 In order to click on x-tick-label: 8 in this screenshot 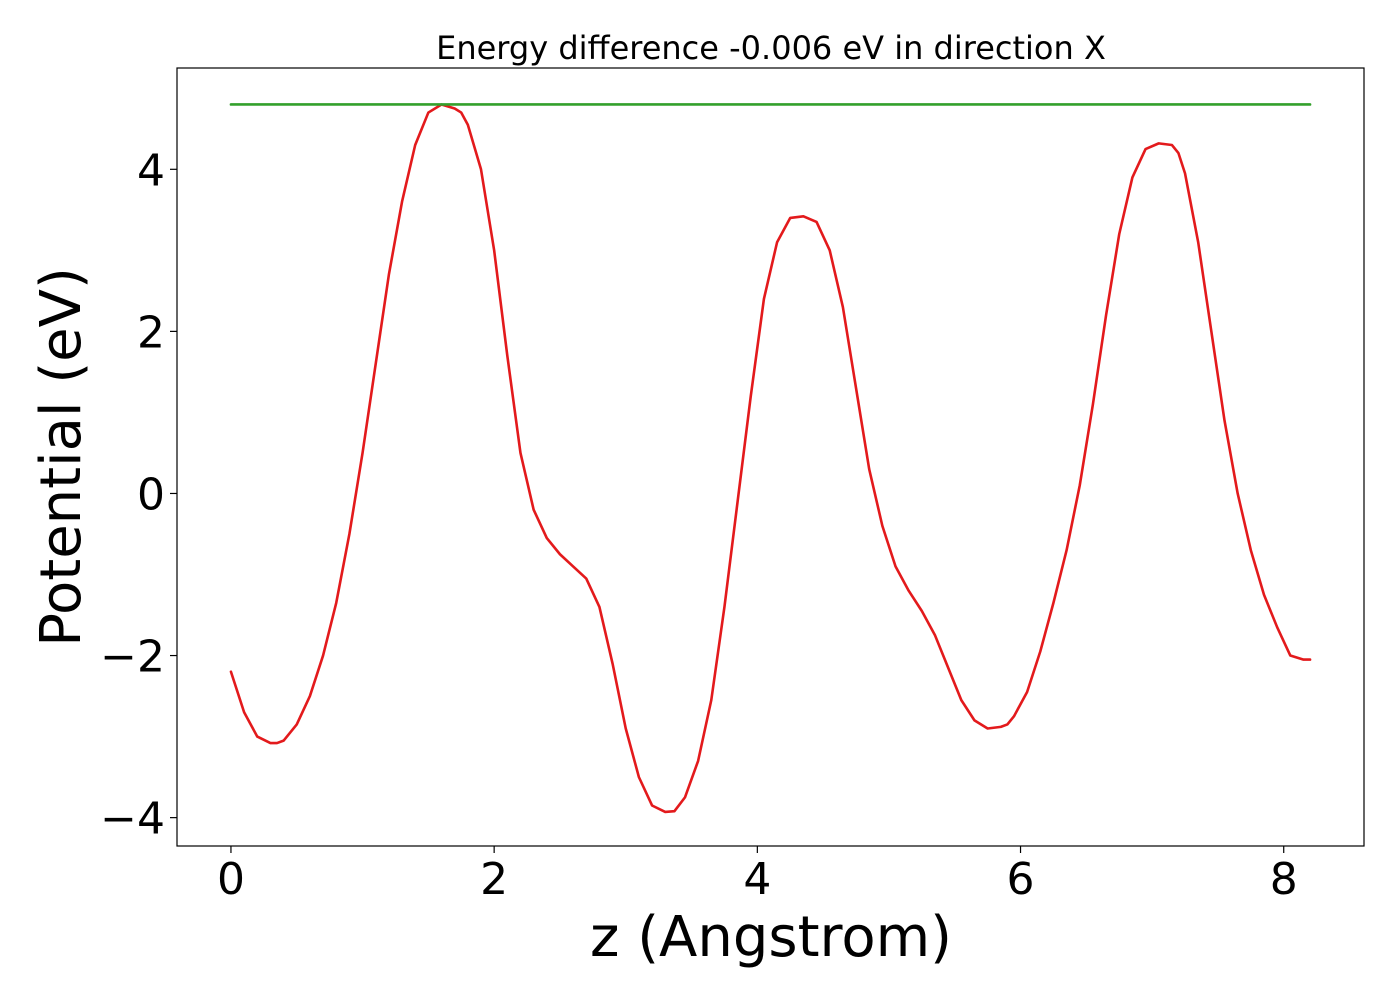, I will do `click(1284, 879)`.